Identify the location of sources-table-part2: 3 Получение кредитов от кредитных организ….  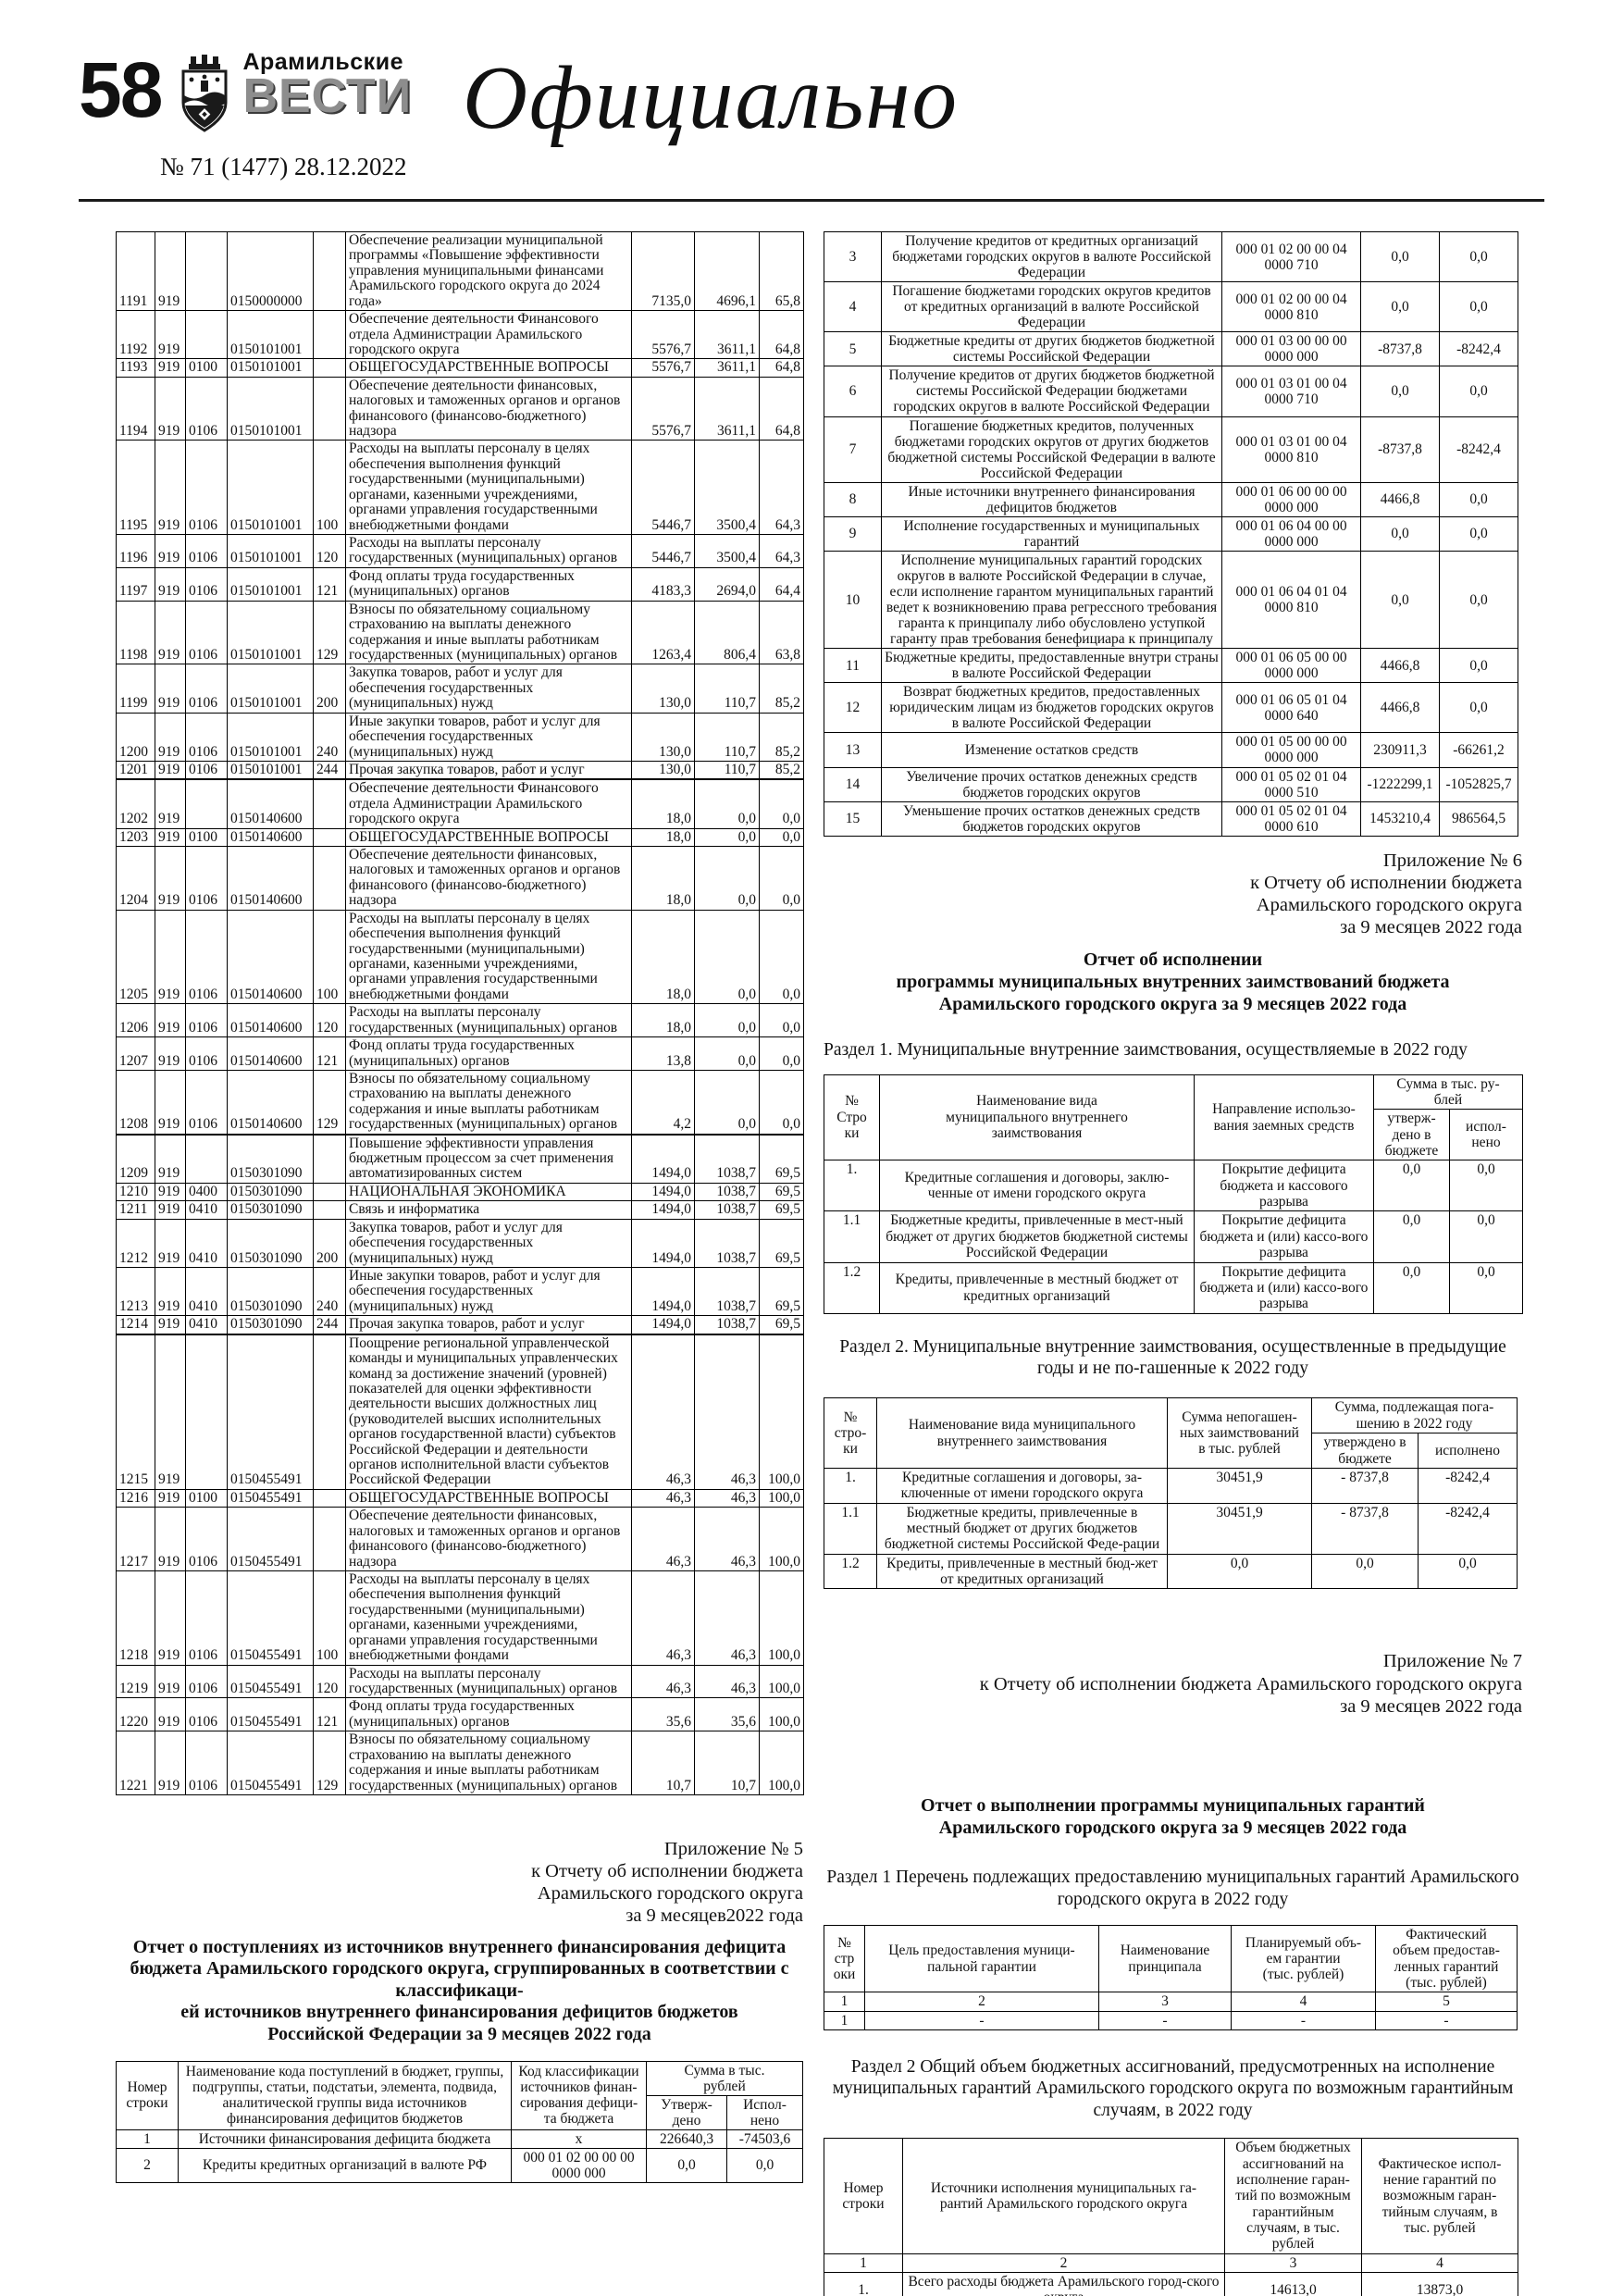
(1171, 534).